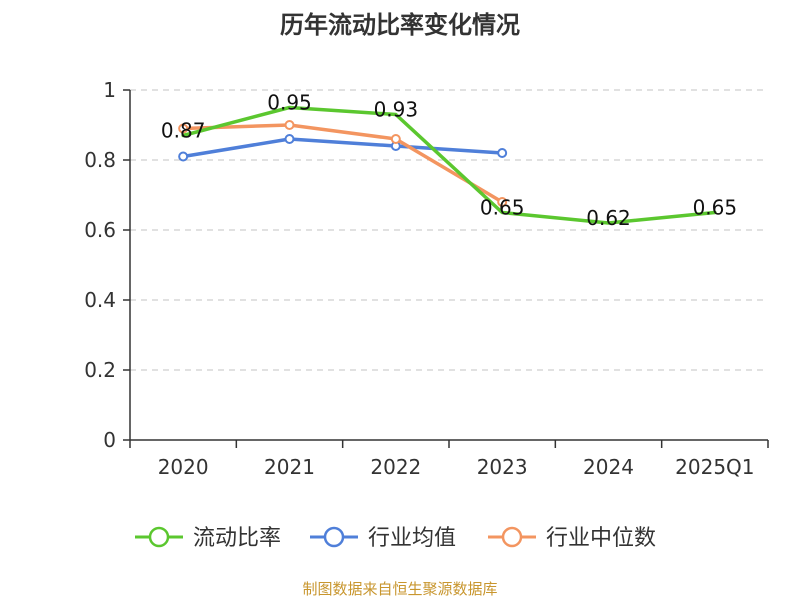  I want to click on data-label: 0.95, so click(289, 103).